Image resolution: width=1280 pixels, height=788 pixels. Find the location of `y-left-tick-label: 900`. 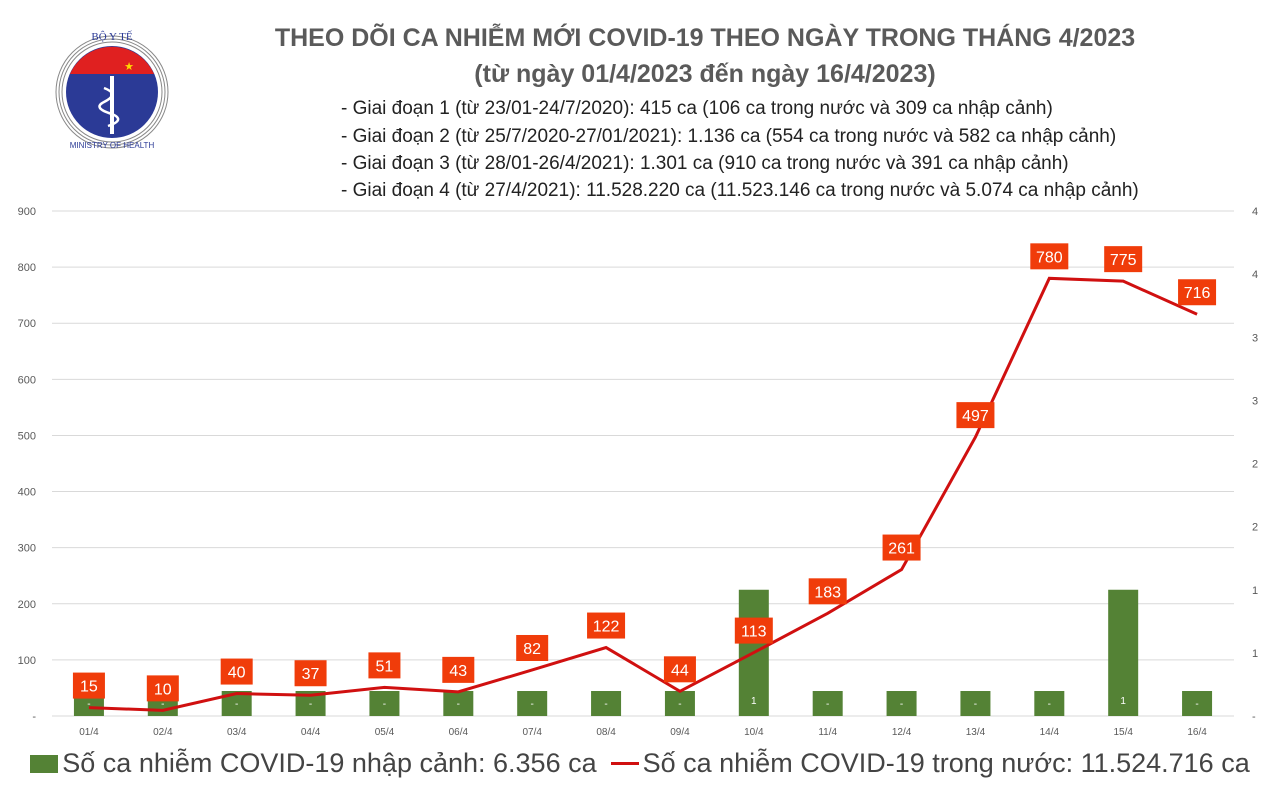

y-left-tick-label: 900 is located at coordinates (27, 212).